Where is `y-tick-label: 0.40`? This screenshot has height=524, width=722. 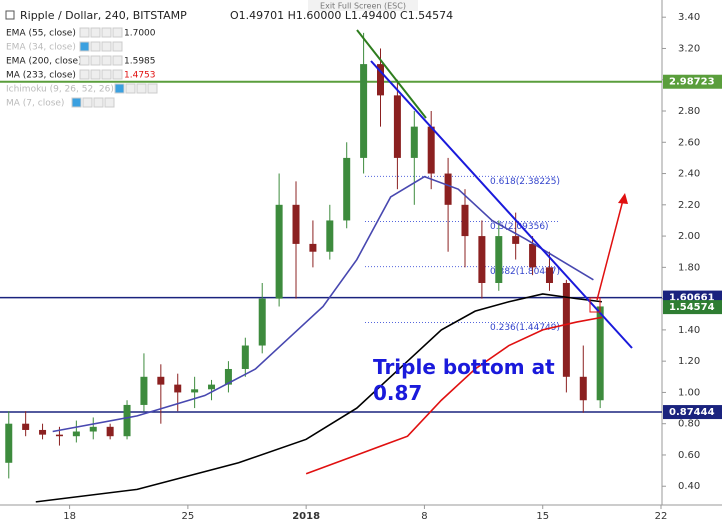
y-tick-label: 0.40 is located at coordinates (689, 486).